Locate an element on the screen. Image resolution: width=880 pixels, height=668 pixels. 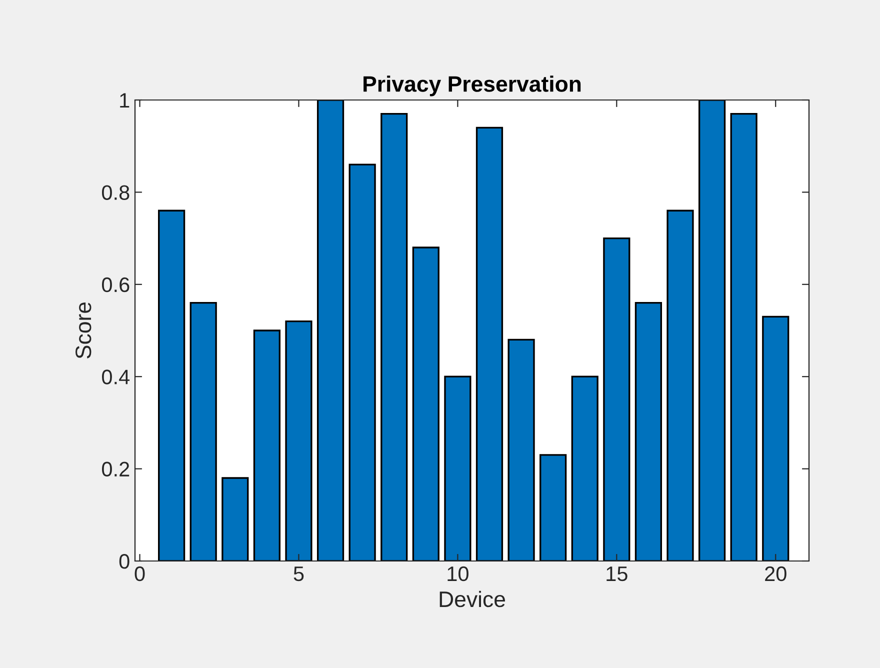
y-tick-label: 0.4 is located at coordinates (116, 377).